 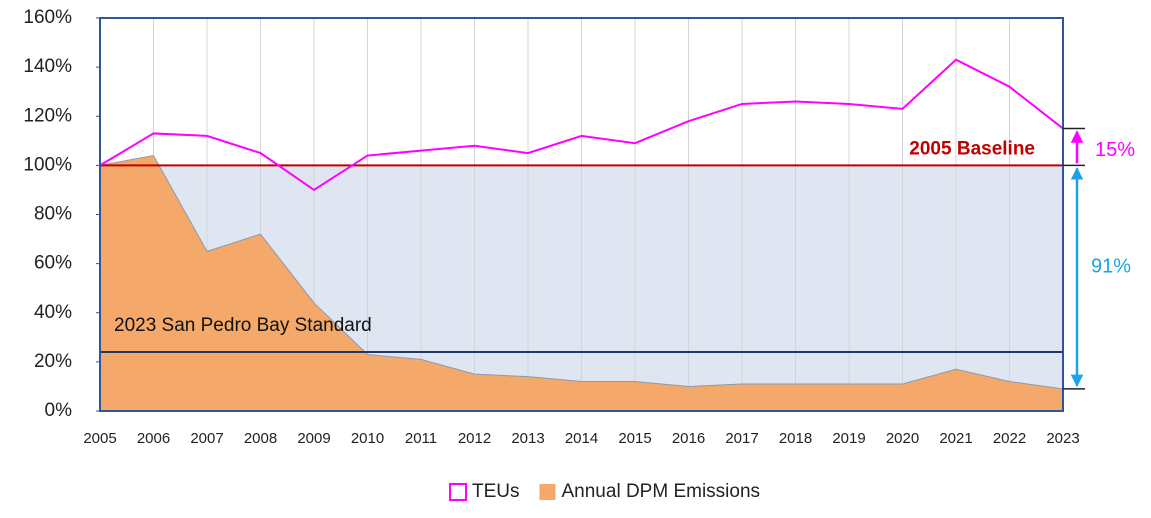 What do you see at coordinates (53, 263) in the screenshot?
I see `y-tick-label: 60%` at bounding box center [53, 263].